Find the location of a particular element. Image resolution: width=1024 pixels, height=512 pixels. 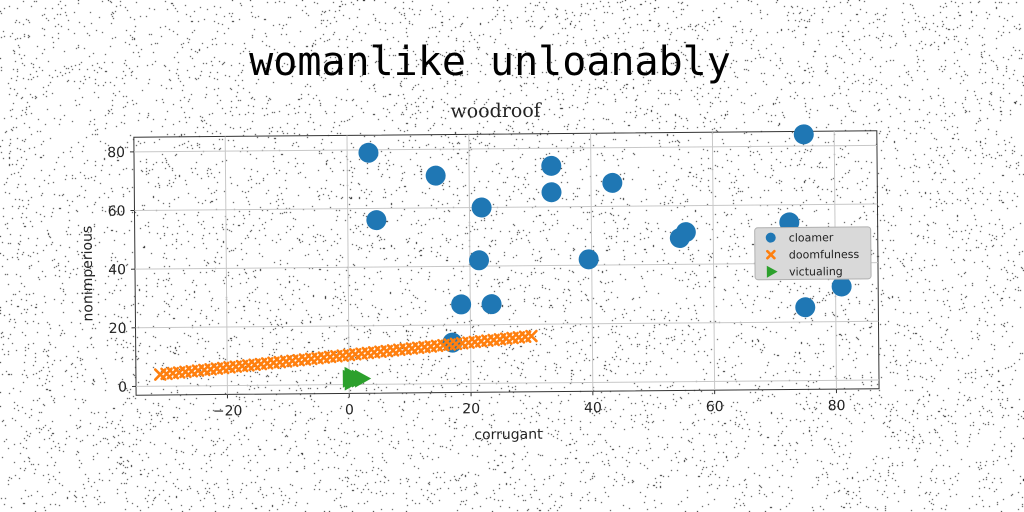

legend: cloamer doomfulness victualing is located at coordinates (813, 253).